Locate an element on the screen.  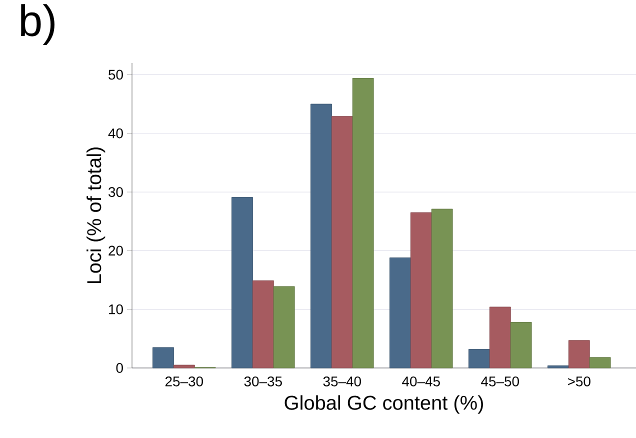
y-tick-label: 0 is located at coordinates (119, 368).